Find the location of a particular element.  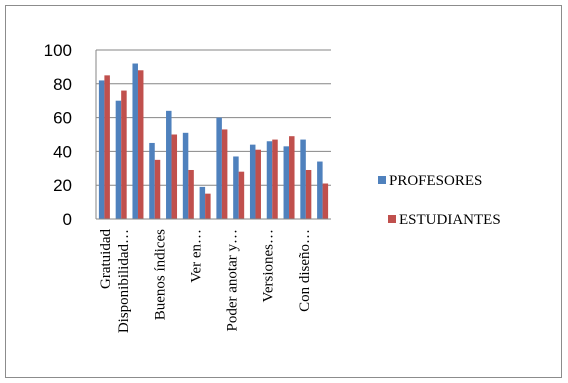

y-tick-label-3: 60 is located at coordinates (62, 118).